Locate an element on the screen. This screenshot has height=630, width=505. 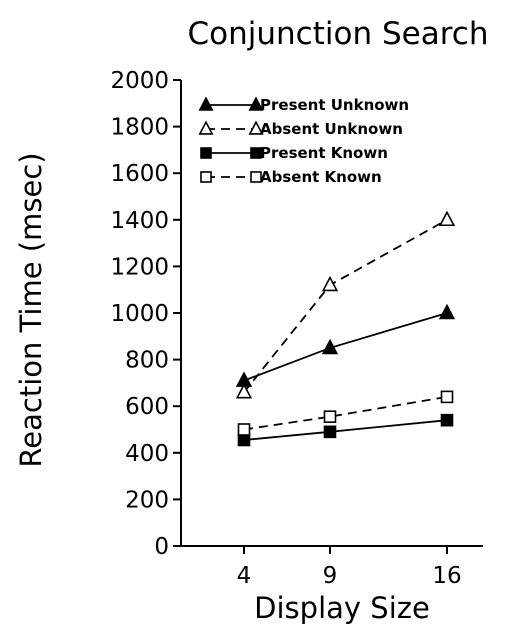
x-tick-label: 9 is located at coordinates (330, 576).